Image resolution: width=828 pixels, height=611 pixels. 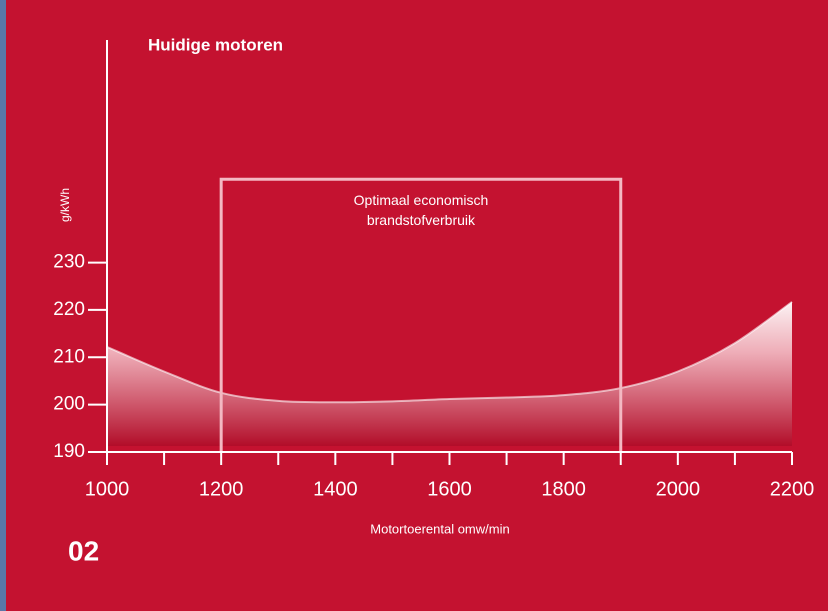 I want to click on x-tick-label: 1200, so click(x=221, y=489).